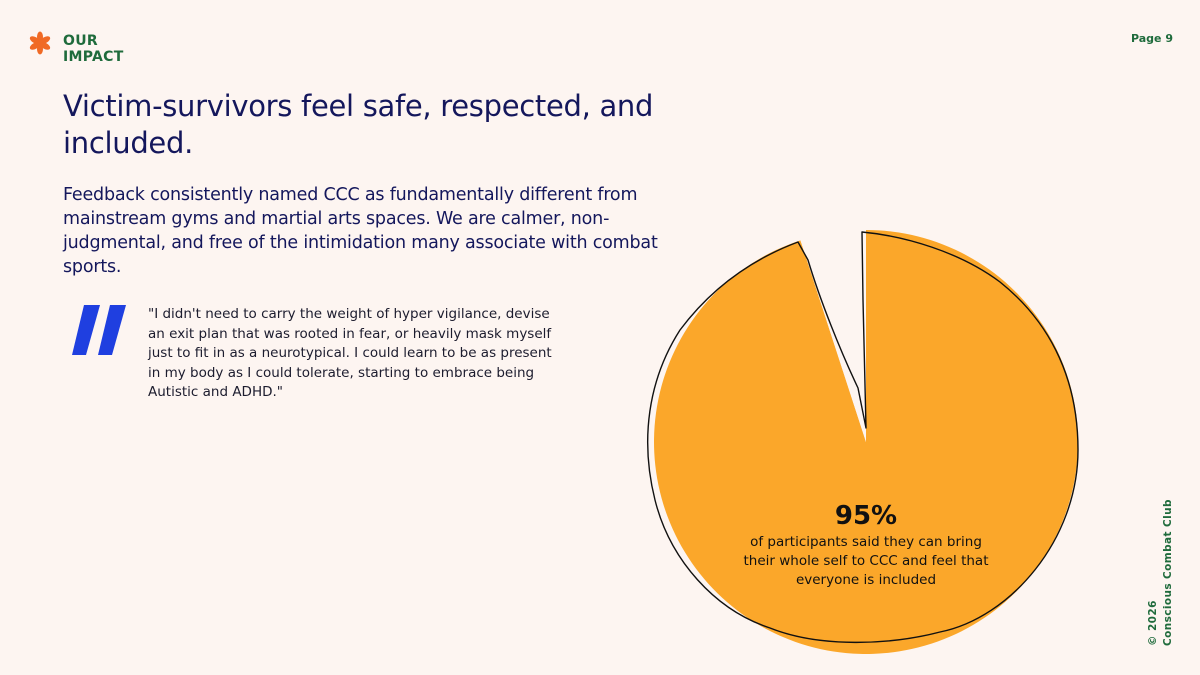  I want to click on organization-name: Conscious Combat Club, so click(1168, 572).